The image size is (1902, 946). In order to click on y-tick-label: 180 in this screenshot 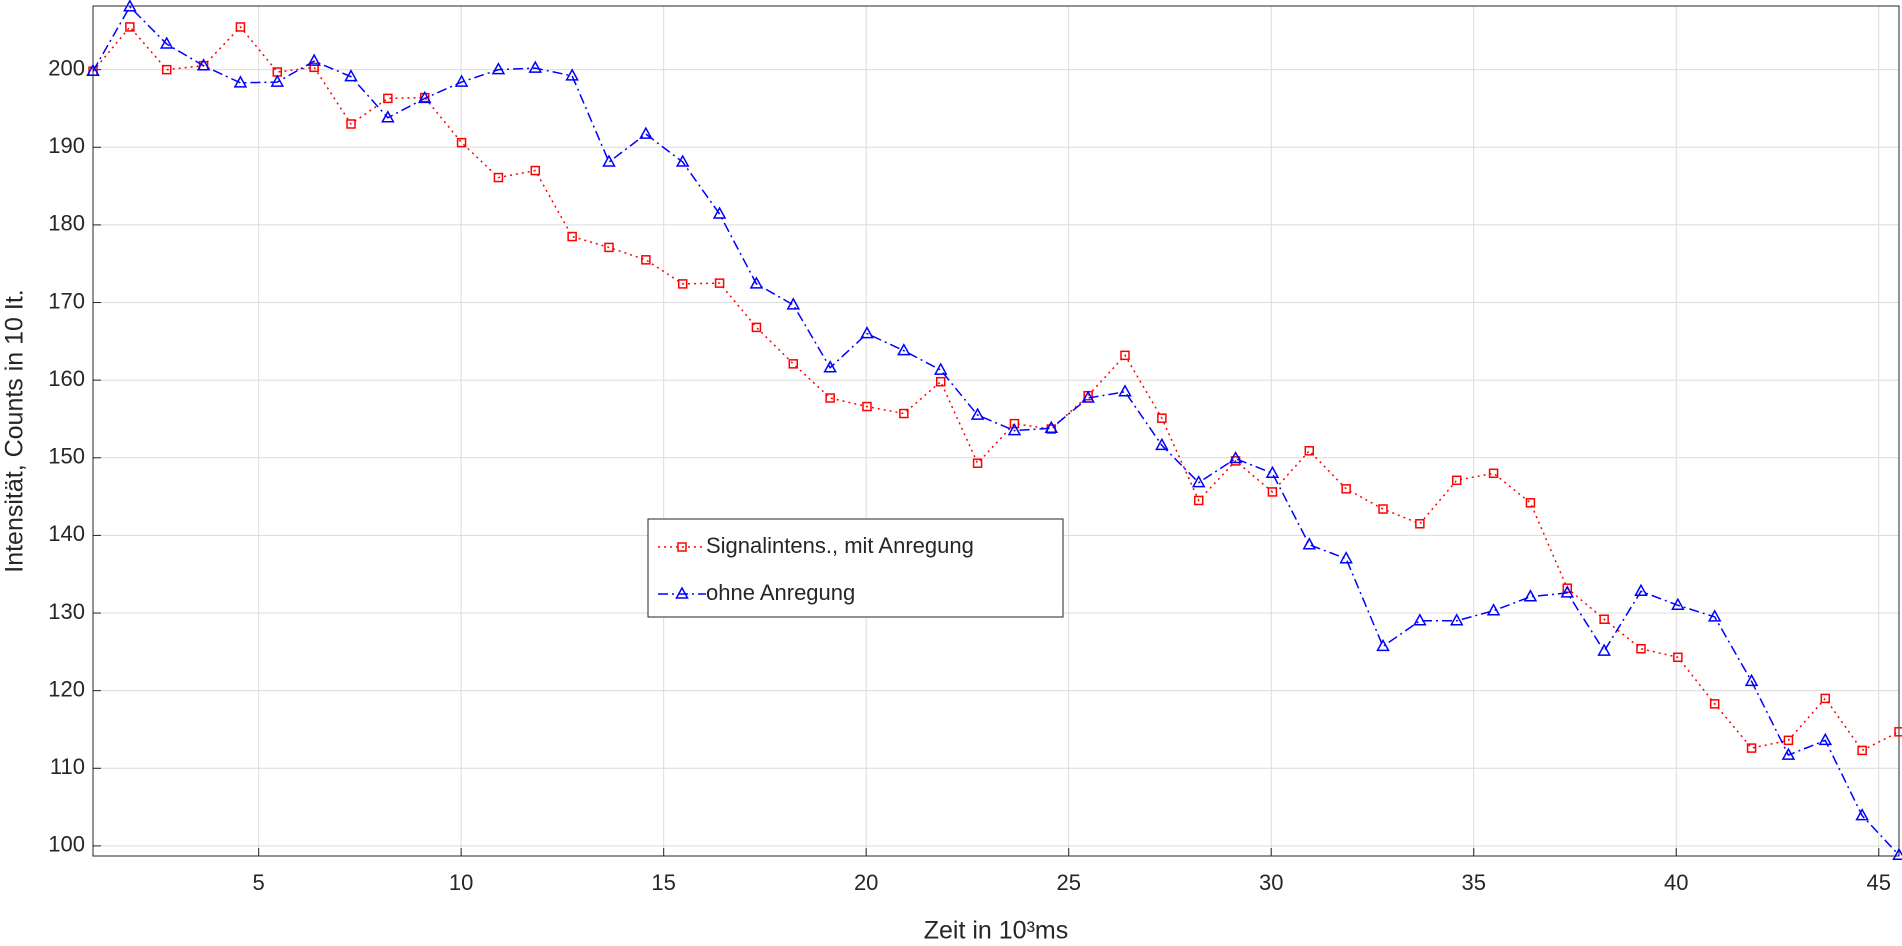, I will do `click(66, 223)`.